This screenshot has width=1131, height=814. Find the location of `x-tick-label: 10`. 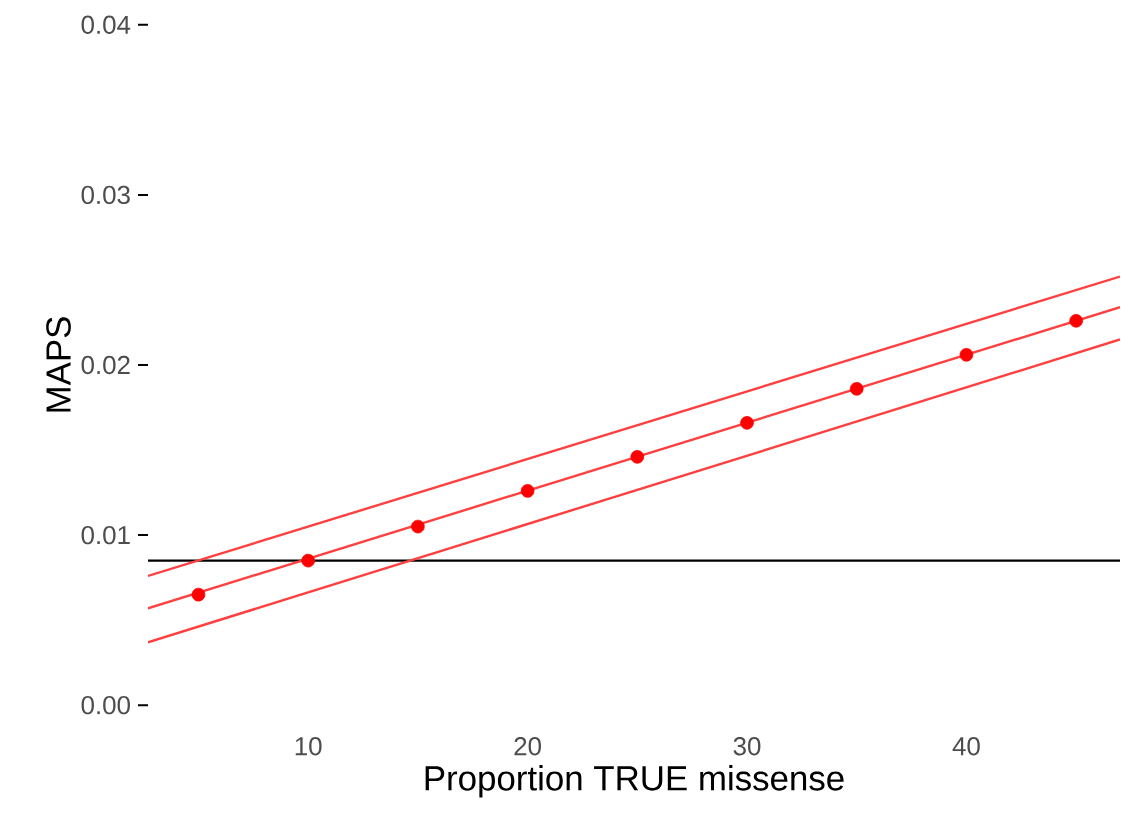

x-tick-label: 10 is located at coordinates (308, 746).